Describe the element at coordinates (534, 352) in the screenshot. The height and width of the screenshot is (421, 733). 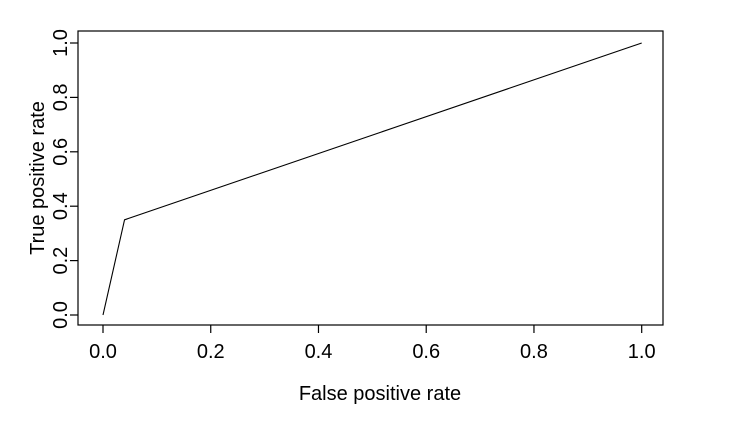
I see `x-tick-label: 0.8` at that location.